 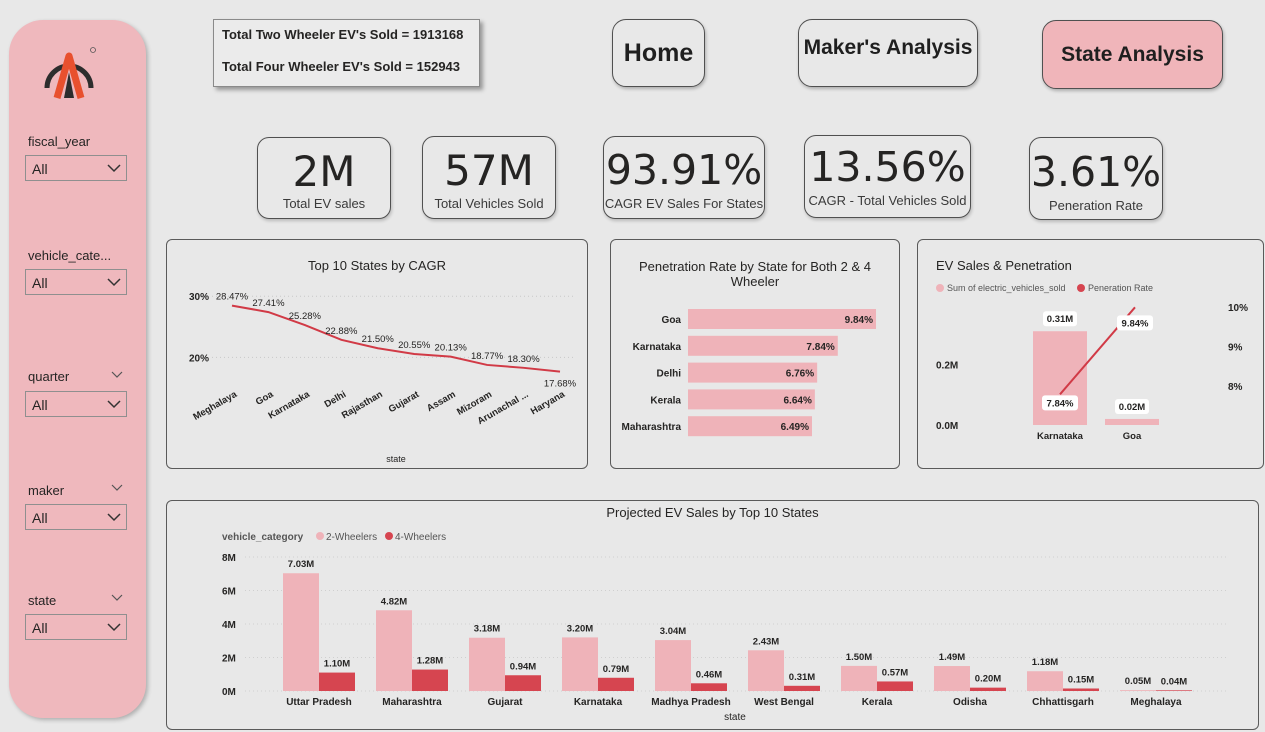 What do you see at coordinates (76, 168) in the screenshot?
I see `fiscal-year-dropdown: All` at bounding box center [76, 168].